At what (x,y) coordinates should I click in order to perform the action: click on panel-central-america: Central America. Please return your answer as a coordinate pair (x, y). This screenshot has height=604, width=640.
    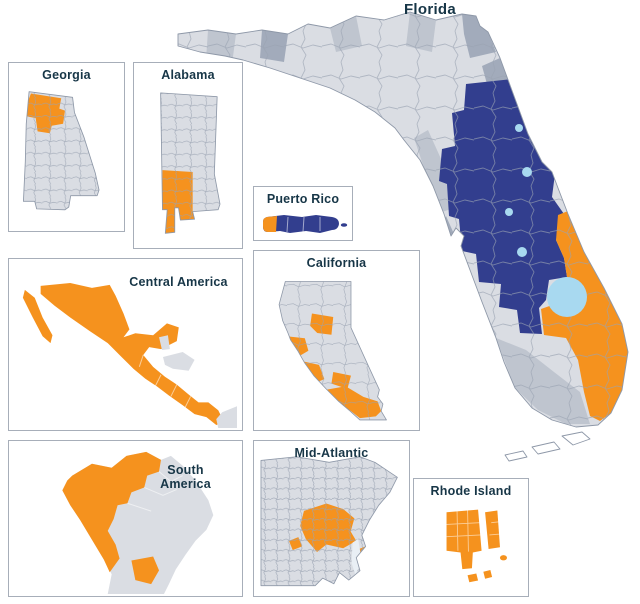
    Looking at the image, I should click on (125, 344).